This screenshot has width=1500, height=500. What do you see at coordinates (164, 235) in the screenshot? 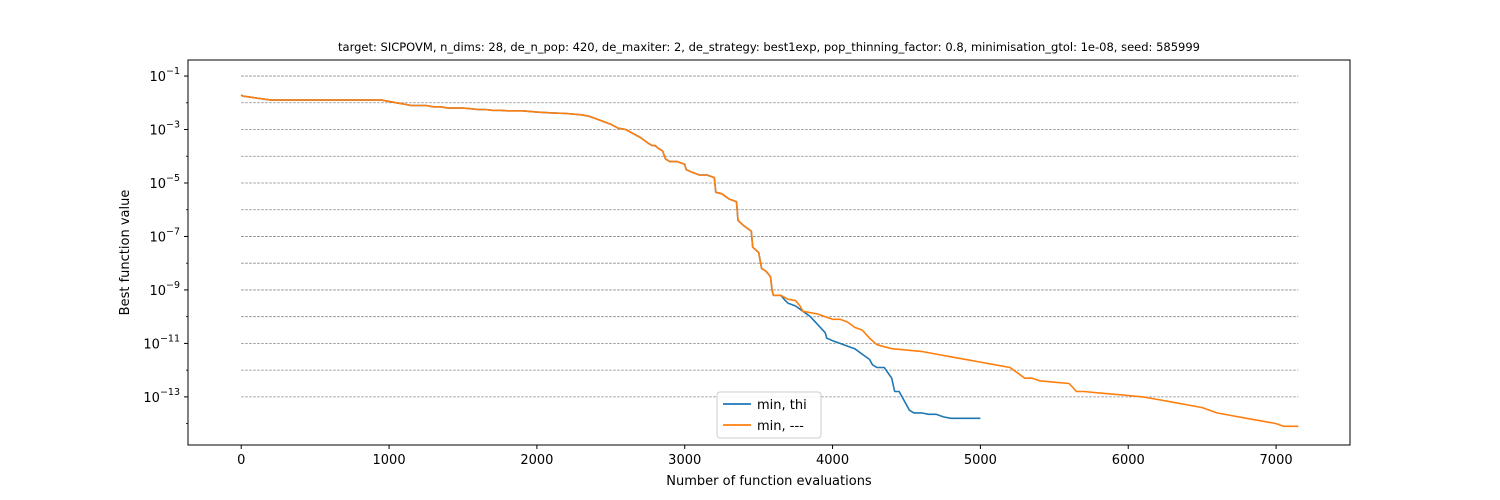
I see `y-tick-label: 10⁻⁷` at bounding box center [164, 235].